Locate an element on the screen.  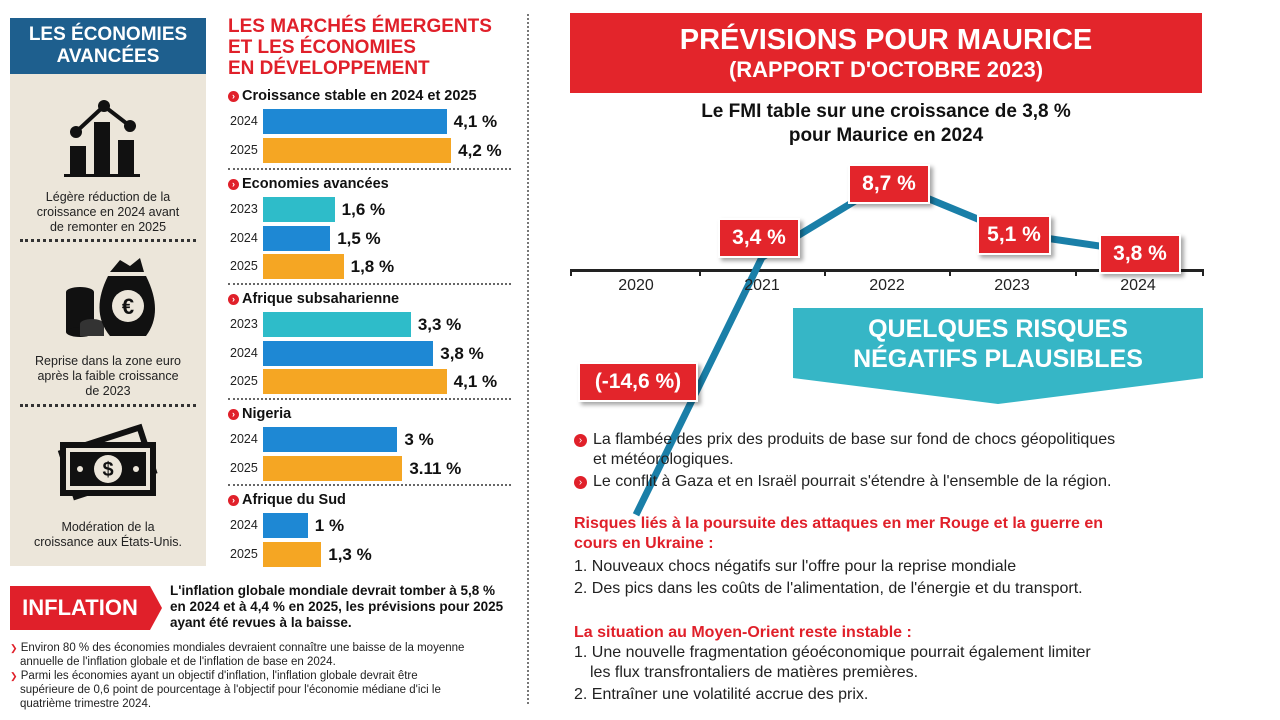
inflation-badge: INFLATION is located at coordinates (80, 608).